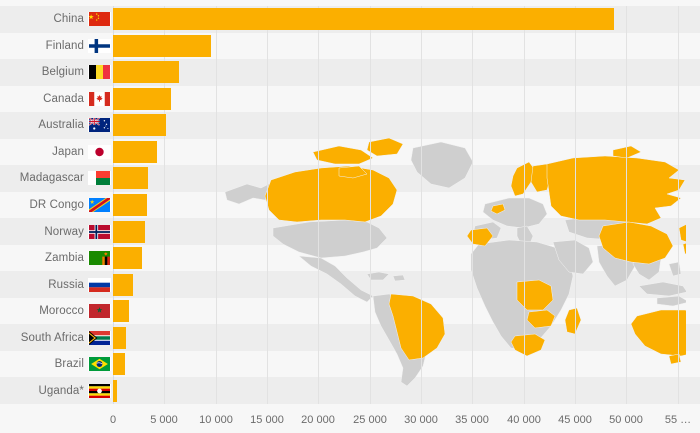  I want to click on country-label: Zambia, so click(64, 258).